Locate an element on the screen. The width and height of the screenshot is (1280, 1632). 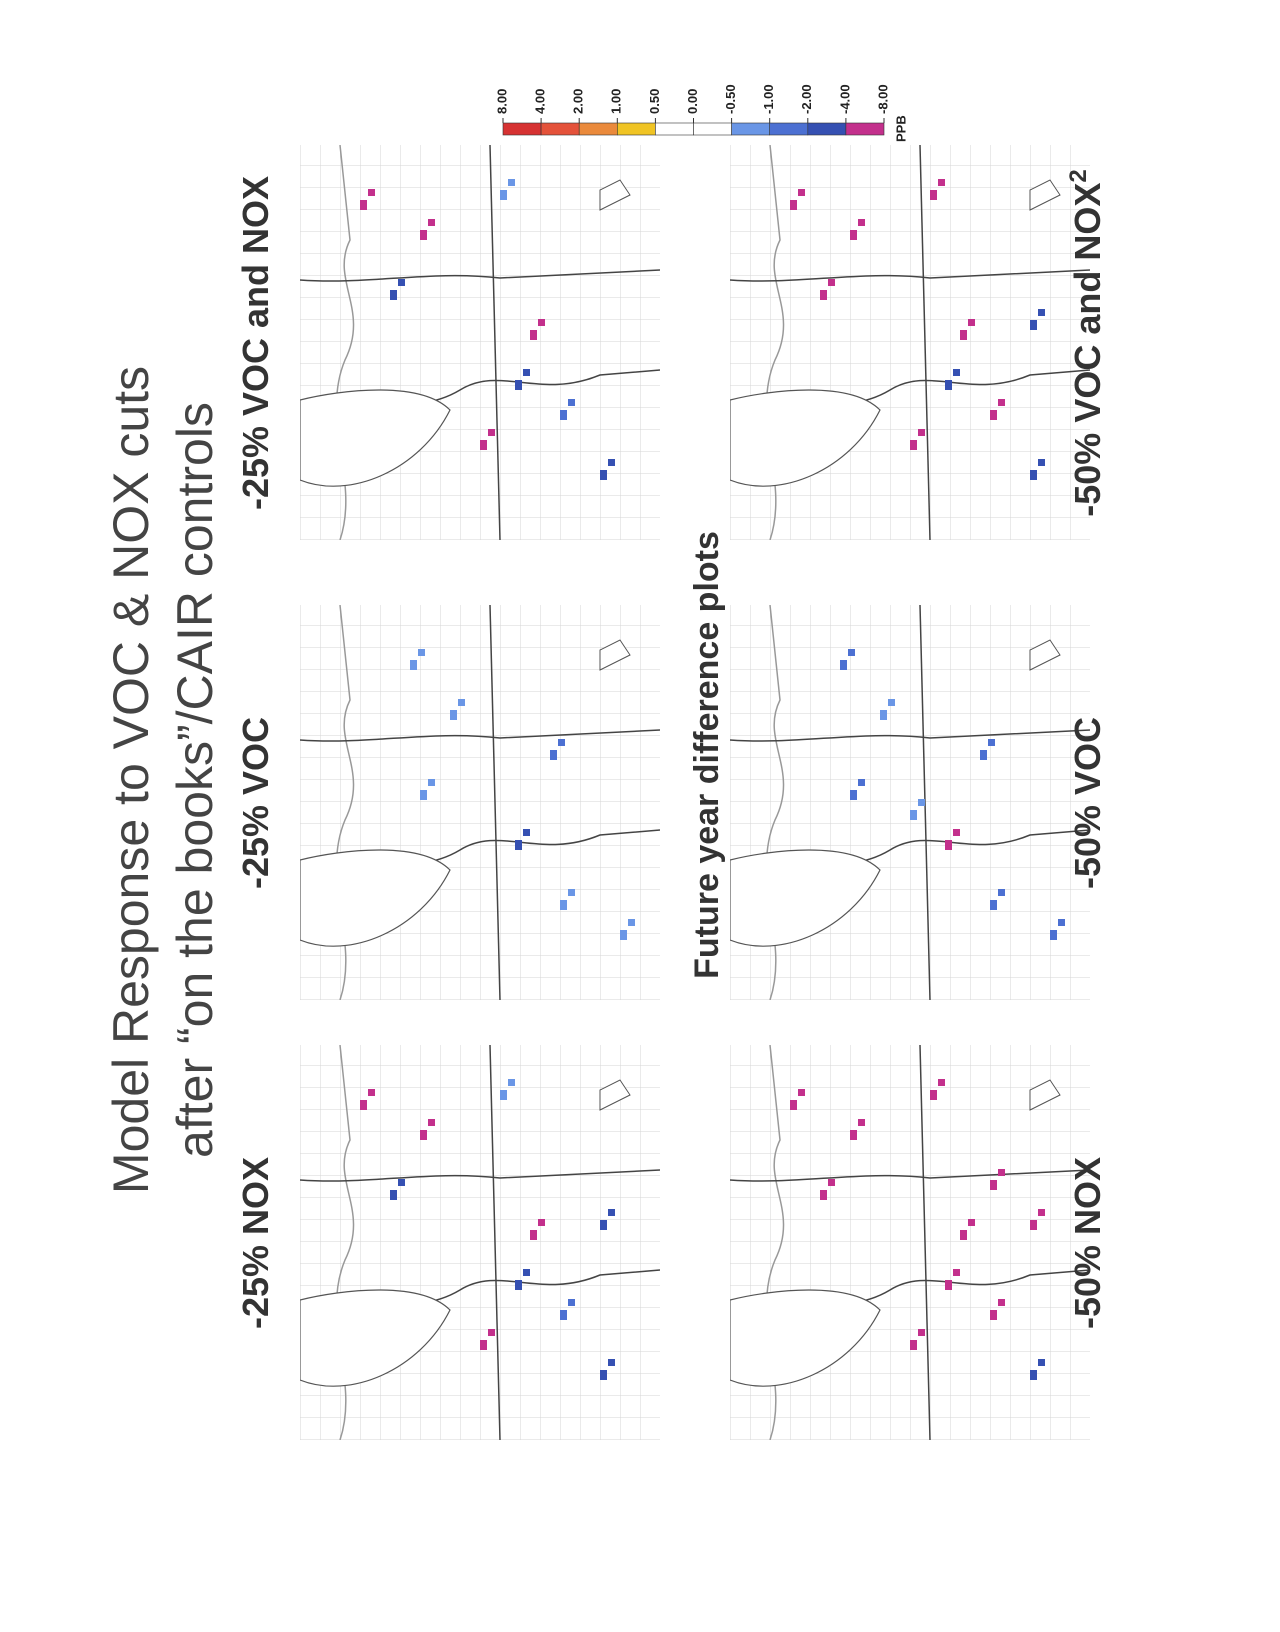
colorbar-unit: PPB is located at coordinates (900, 128).